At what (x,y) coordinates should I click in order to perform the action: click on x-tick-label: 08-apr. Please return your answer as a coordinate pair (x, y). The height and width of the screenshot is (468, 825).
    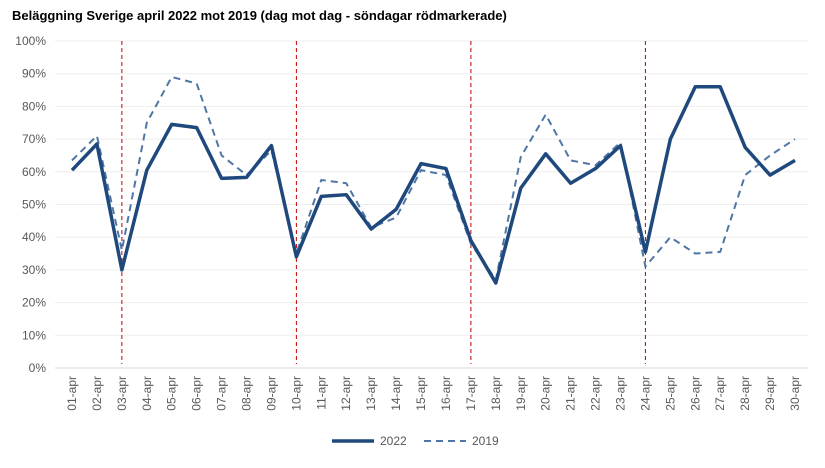
    Looking at the image, I should click on (247, 393).